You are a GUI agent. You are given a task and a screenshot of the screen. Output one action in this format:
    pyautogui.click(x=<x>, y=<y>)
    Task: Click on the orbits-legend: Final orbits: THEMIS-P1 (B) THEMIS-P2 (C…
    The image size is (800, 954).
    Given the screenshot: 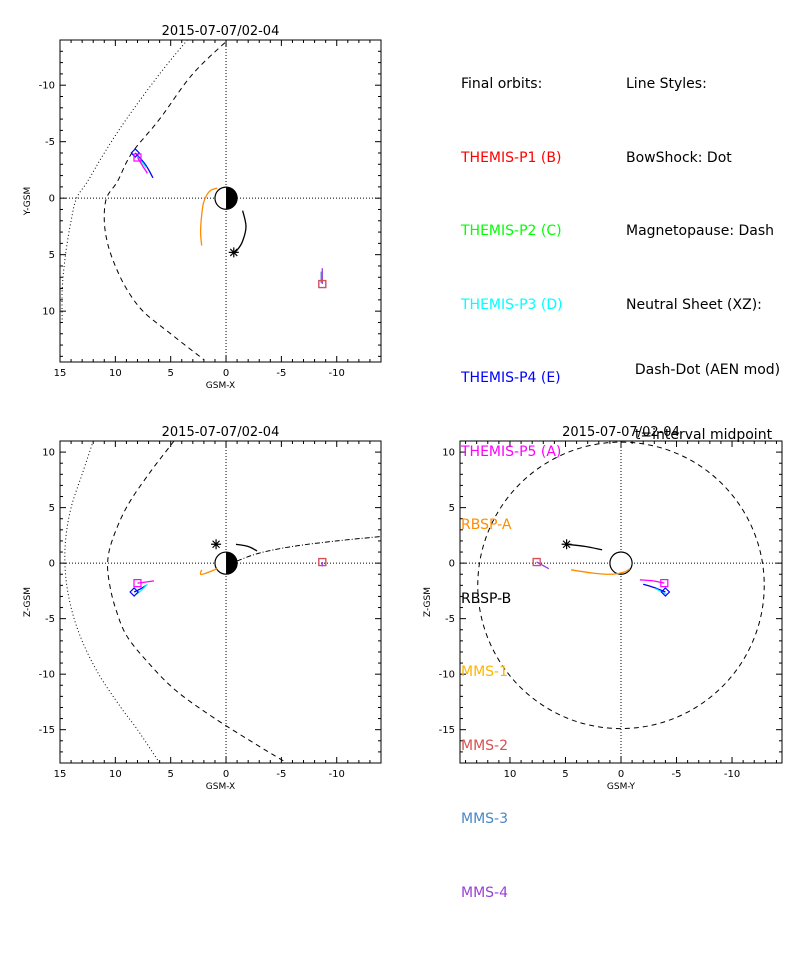 What is the action you would take?
    pyautogui.click(x=512, y=488)
    